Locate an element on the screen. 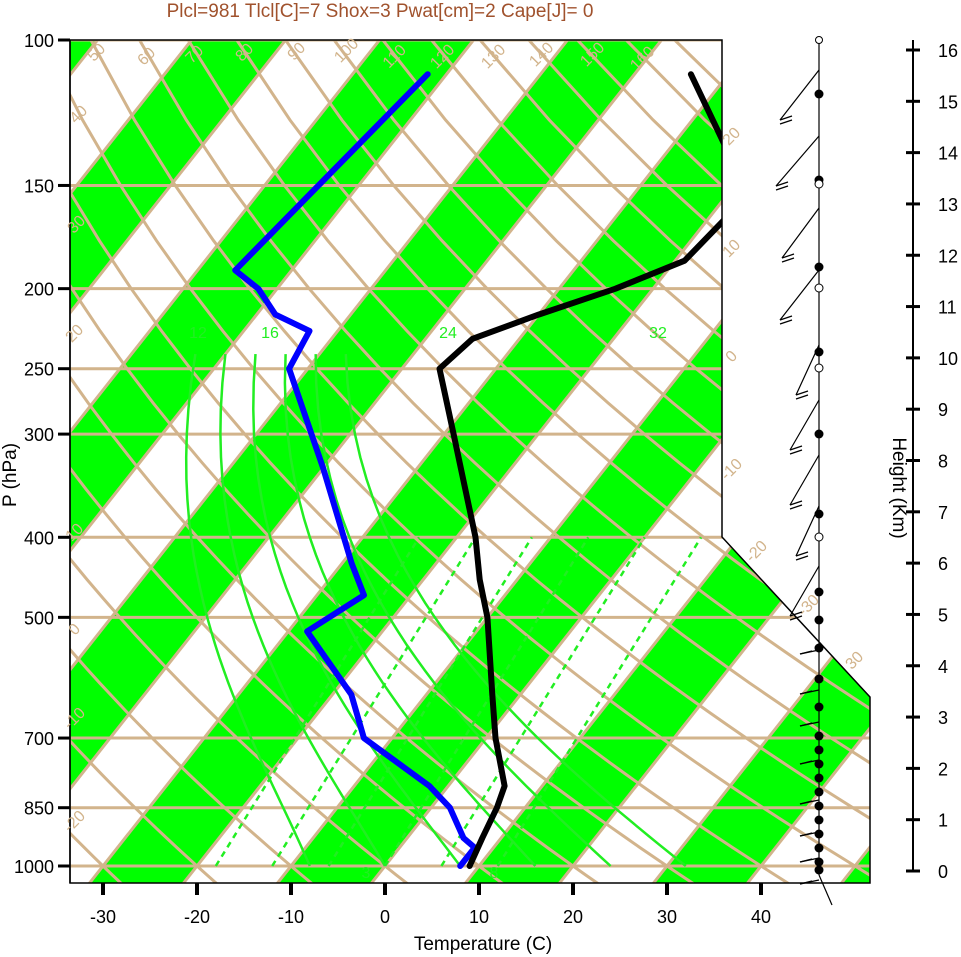 The width and height of the screenshot is (961, 957). isotherm-band is located at coordinates (826, 461).